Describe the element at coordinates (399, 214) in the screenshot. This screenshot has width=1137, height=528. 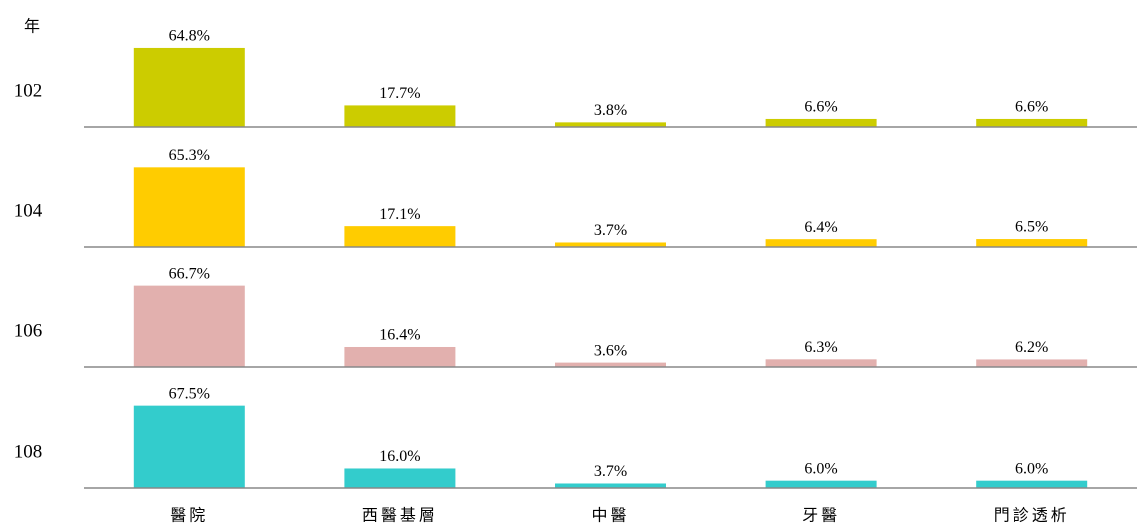
I see `value-label: 17.1%` at that location.